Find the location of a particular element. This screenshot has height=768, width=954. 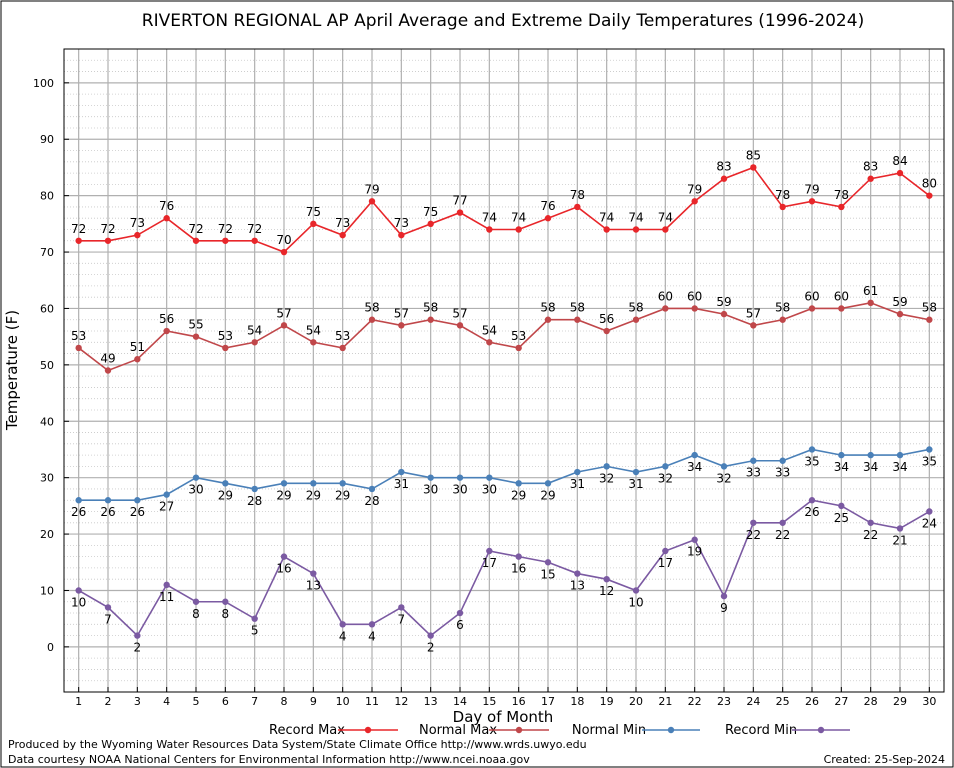

normal-max-data-label: 56 is located at coordinates (166, 319).